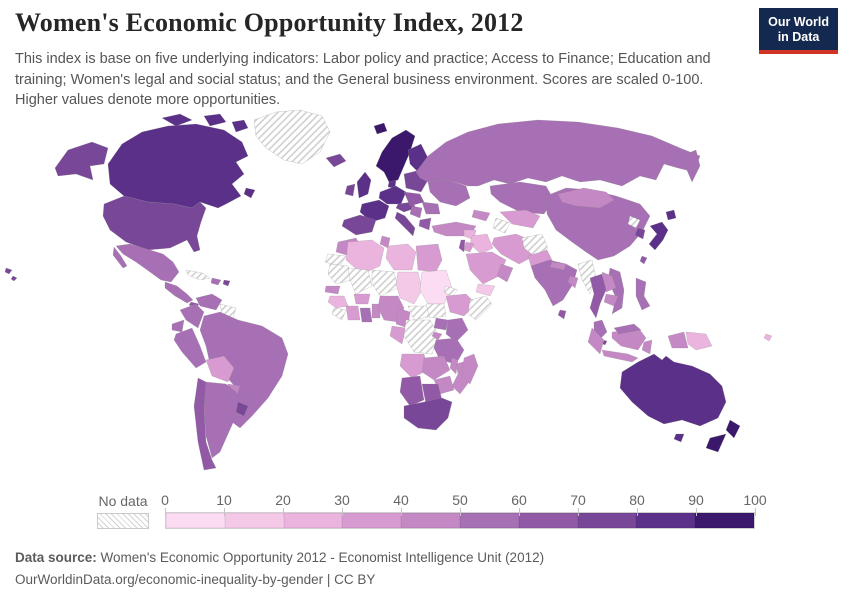  Describe the element at coordinates (616, 291) in the screenshot. I see `country-vietnam` at that location.